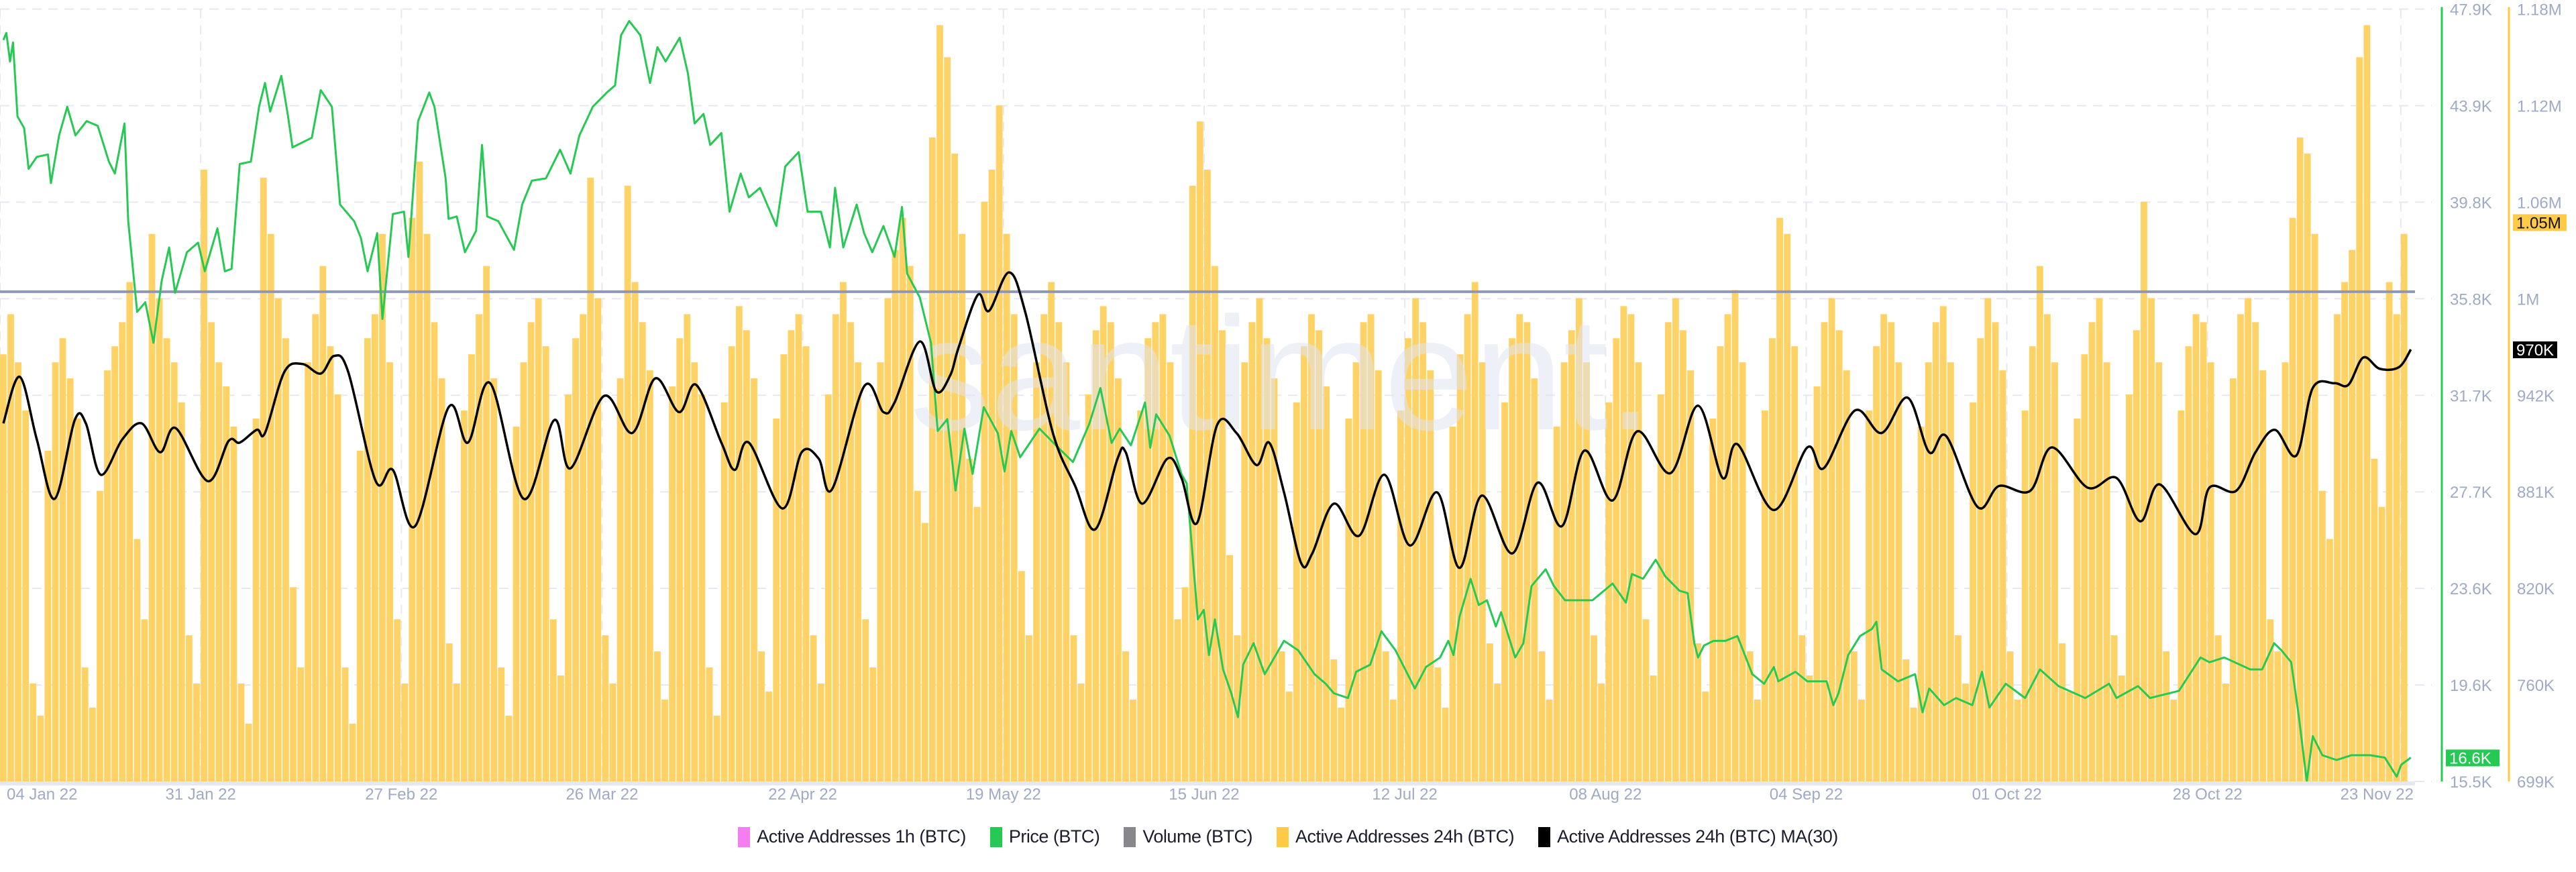 The width and height of the screenshot is (2576, 872). I want to click on x-axis-tick-label: 31 Jan 22, so click(200, 795).